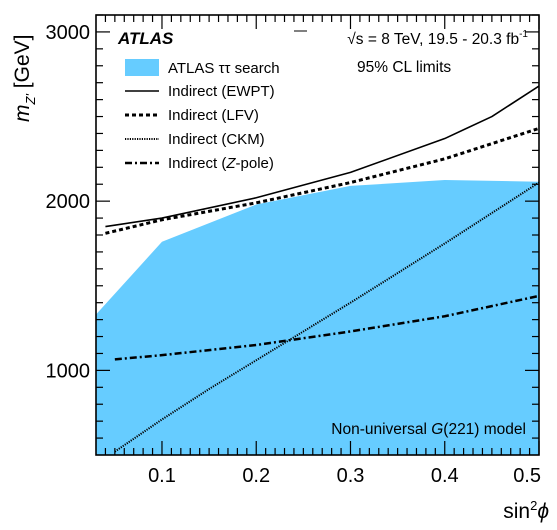 This screenshot has height=530, width=557. What do you see at coordinates (68, 371) in the screenshot?
I see `y-tick-label: 1000` at bounding box center [68, 371].